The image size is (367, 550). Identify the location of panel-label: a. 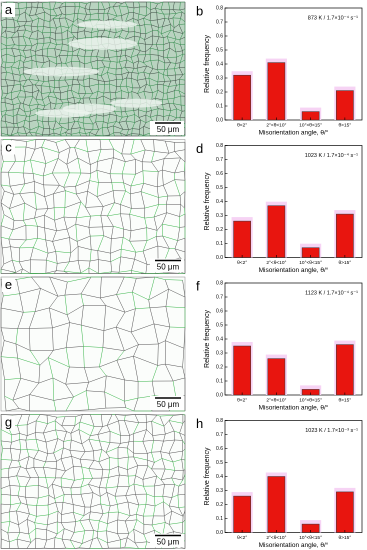
(9, 9).